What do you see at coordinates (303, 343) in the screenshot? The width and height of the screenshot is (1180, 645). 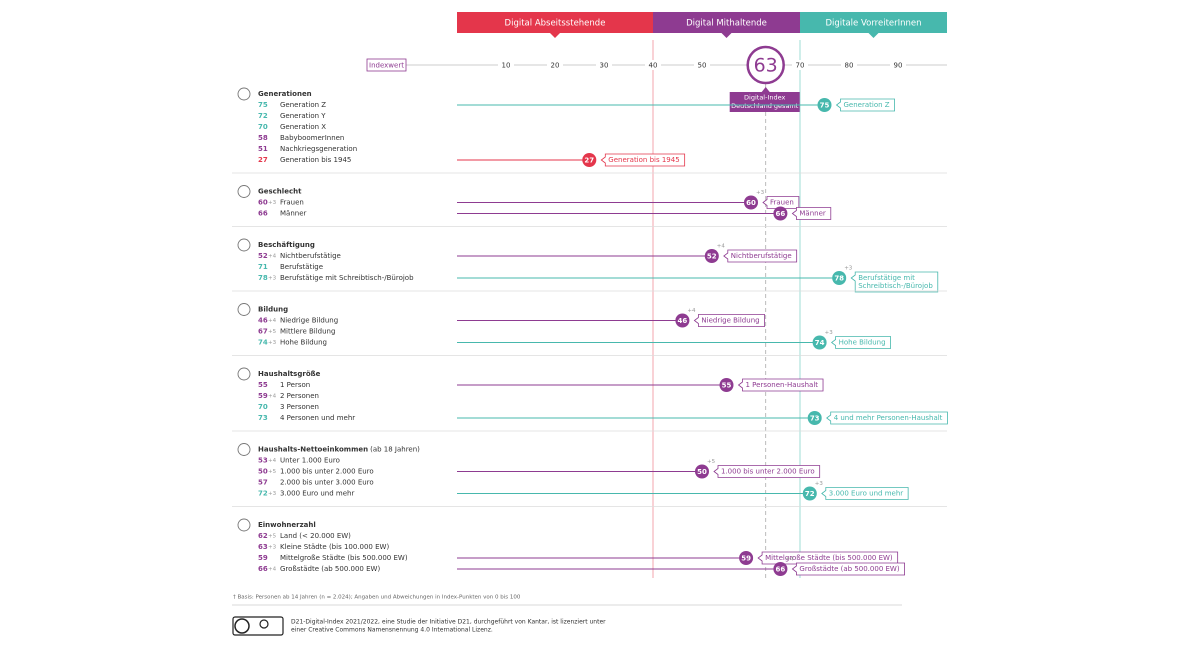 I see `row-label: Hohe Bildung` at bounding box center [303, 343].